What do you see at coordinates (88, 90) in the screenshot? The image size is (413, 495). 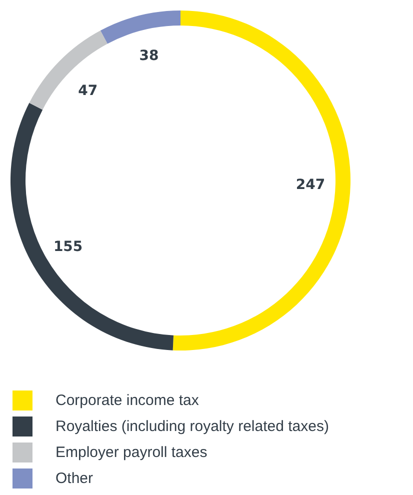 I see `data-label: 47` at bounding box center [88, 90].